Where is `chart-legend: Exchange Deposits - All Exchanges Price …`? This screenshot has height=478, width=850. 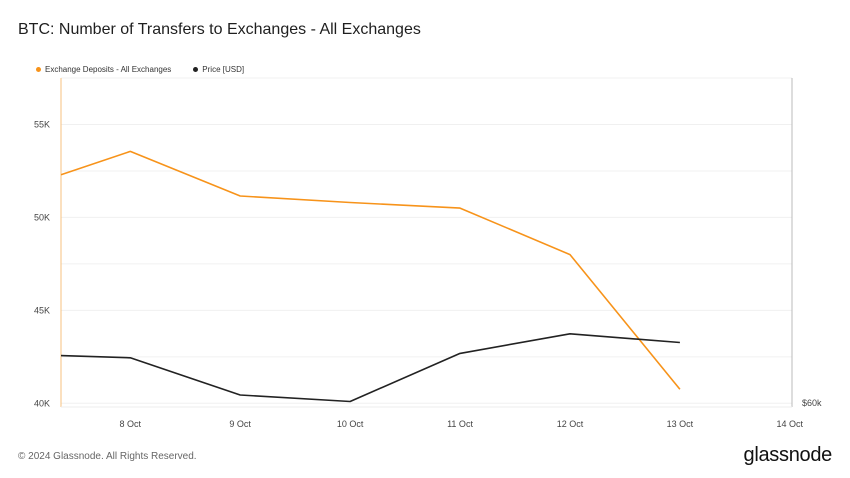
chart-legend: Exchange Deposits - All Exchanges Price … is located at coordinates (140, 69).